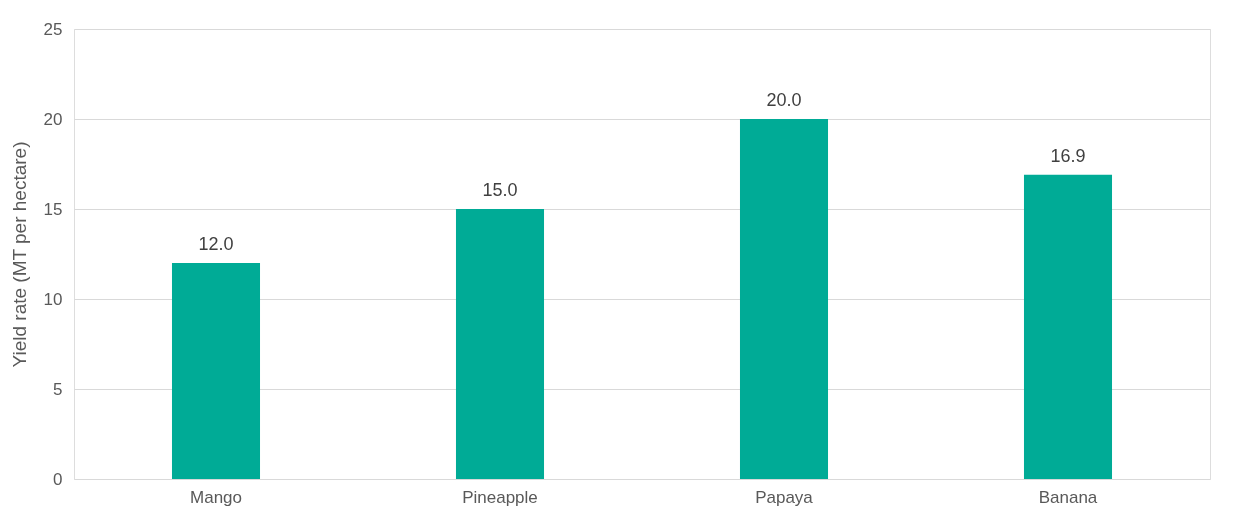 Image resolution: width=1252 pixels, height=531 pixels. What do you see at coordinates (216, 497) in the screenshot?
I see `x-tick-label: Mango` at bounding box center [216, 497].